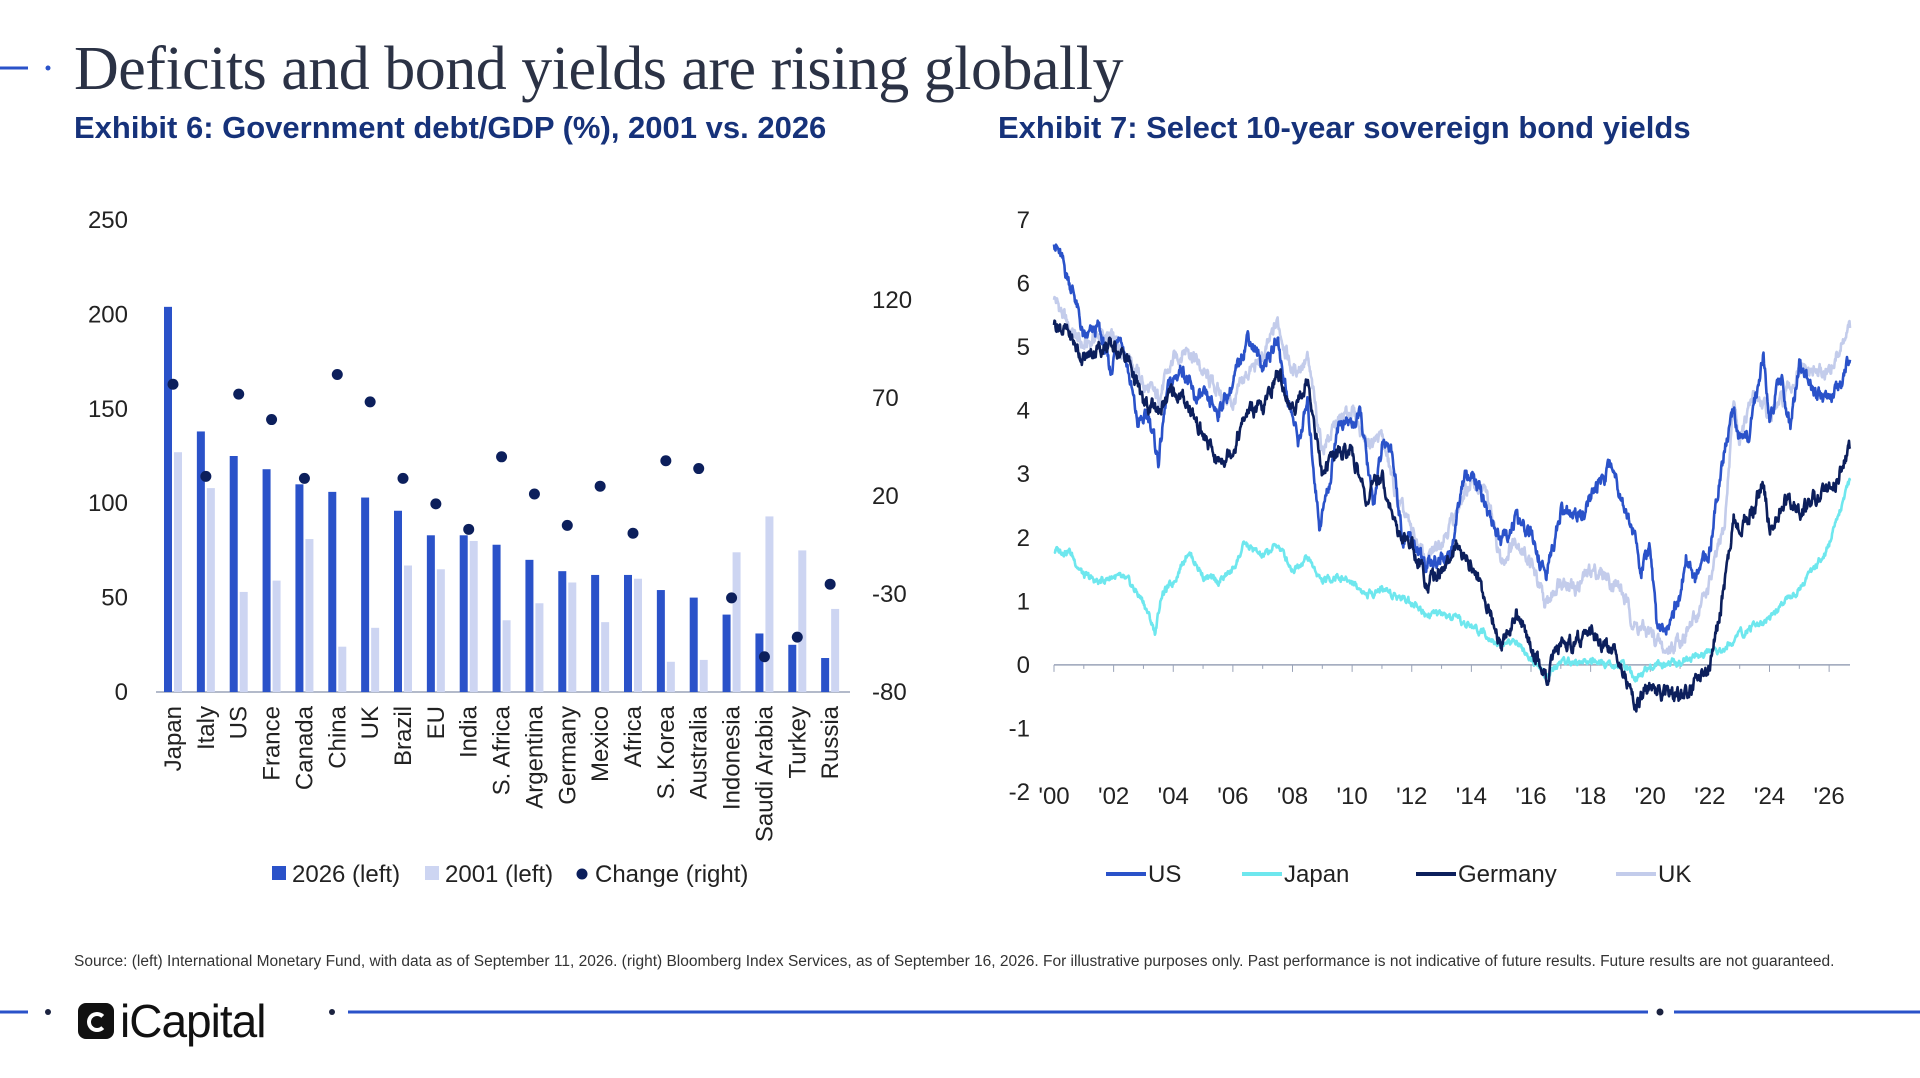  I want to click on footer-rule, so click(960, 1012).